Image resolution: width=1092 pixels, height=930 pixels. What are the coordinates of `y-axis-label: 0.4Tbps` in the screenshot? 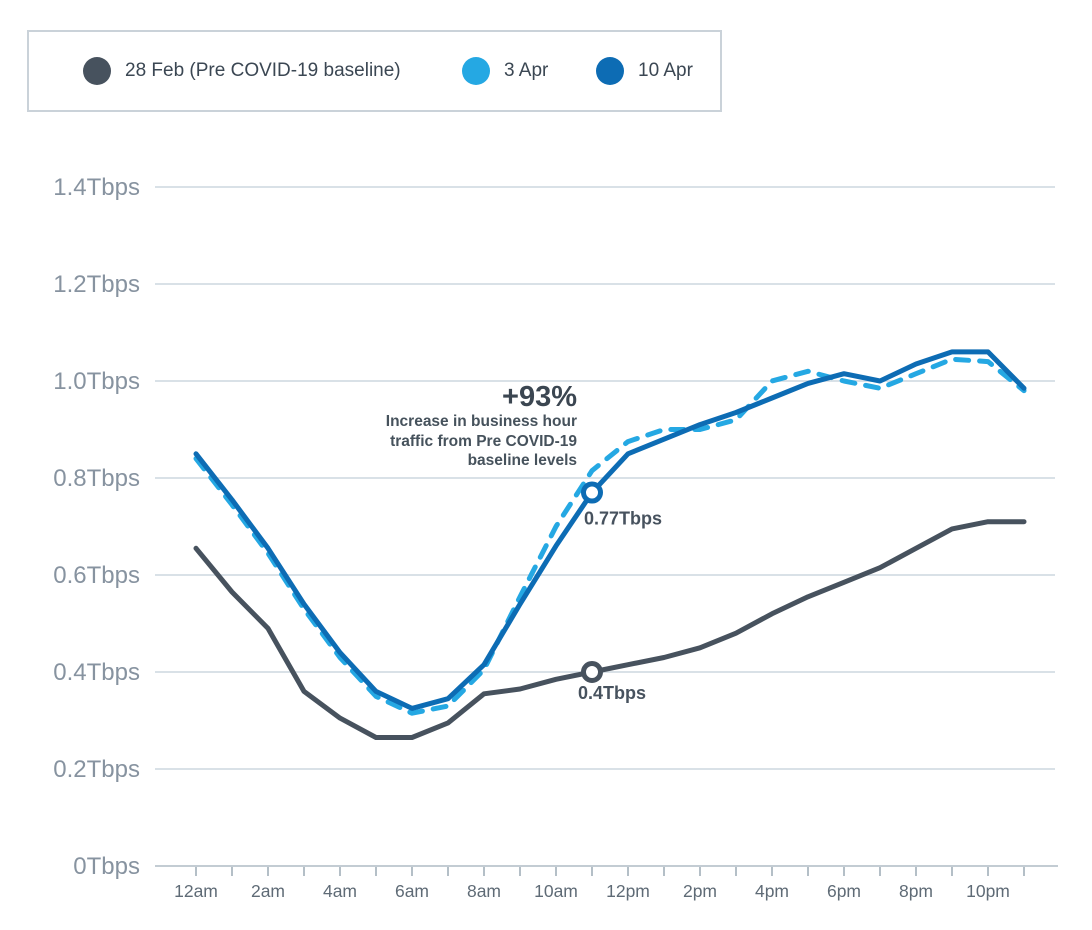 It's located at (96, 672).